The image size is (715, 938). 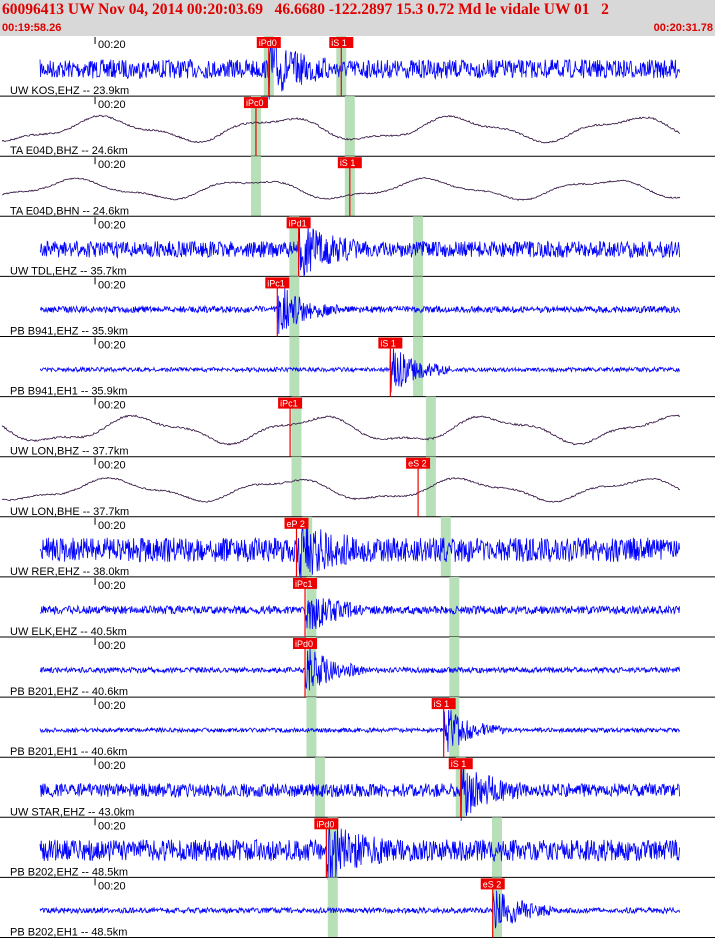 I want to click on station-label: PB B201,EH1 -- 40.6km, so click(x=68, y=752).